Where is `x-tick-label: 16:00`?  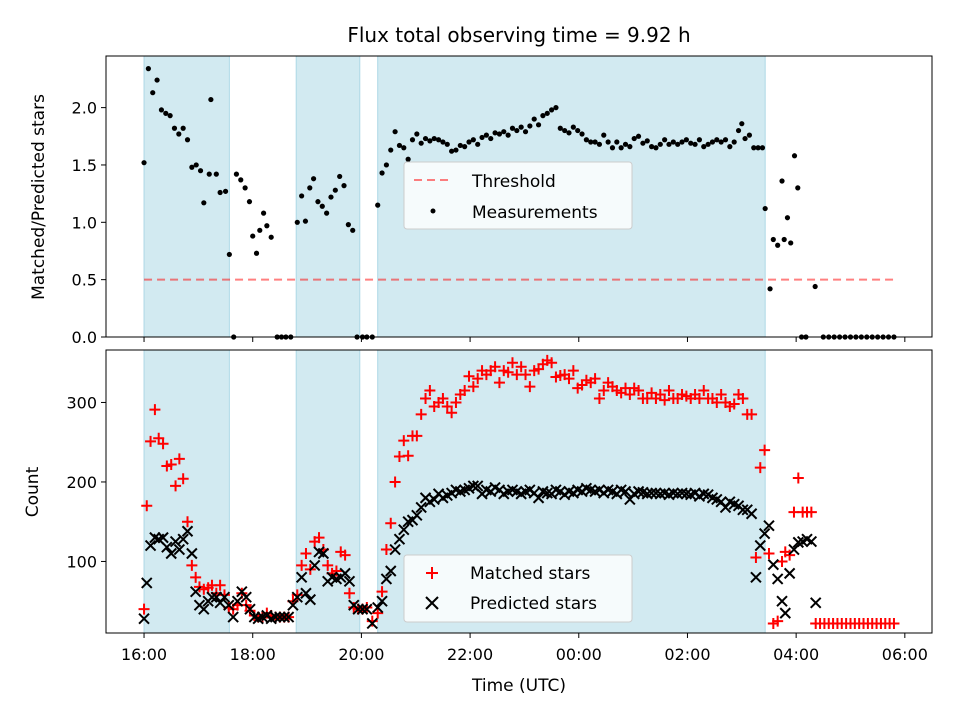
x-tick-label: 16:00 is located at coordinates (144, 654).